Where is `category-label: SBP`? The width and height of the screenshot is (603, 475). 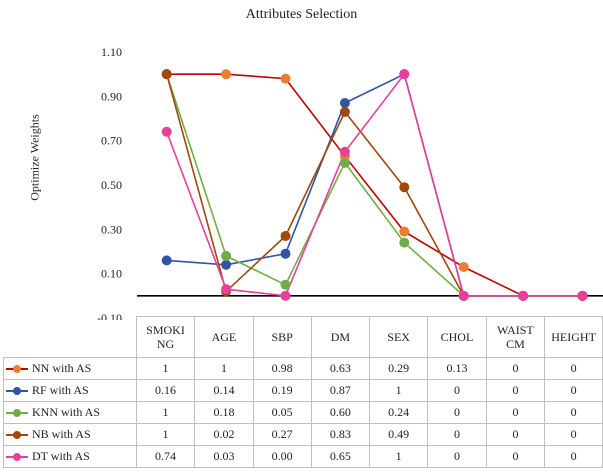 category-label: SBP is located at coordinates (282, 337).